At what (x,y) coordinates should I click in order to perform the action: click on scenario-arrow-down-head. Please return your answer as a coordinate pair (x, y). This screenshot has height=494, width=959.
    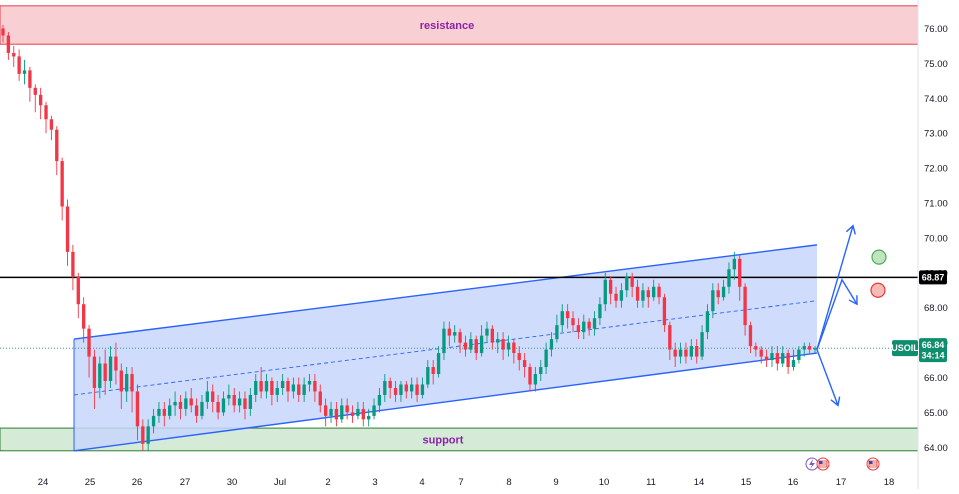
    Looking at the image, I should click on (835, 401).